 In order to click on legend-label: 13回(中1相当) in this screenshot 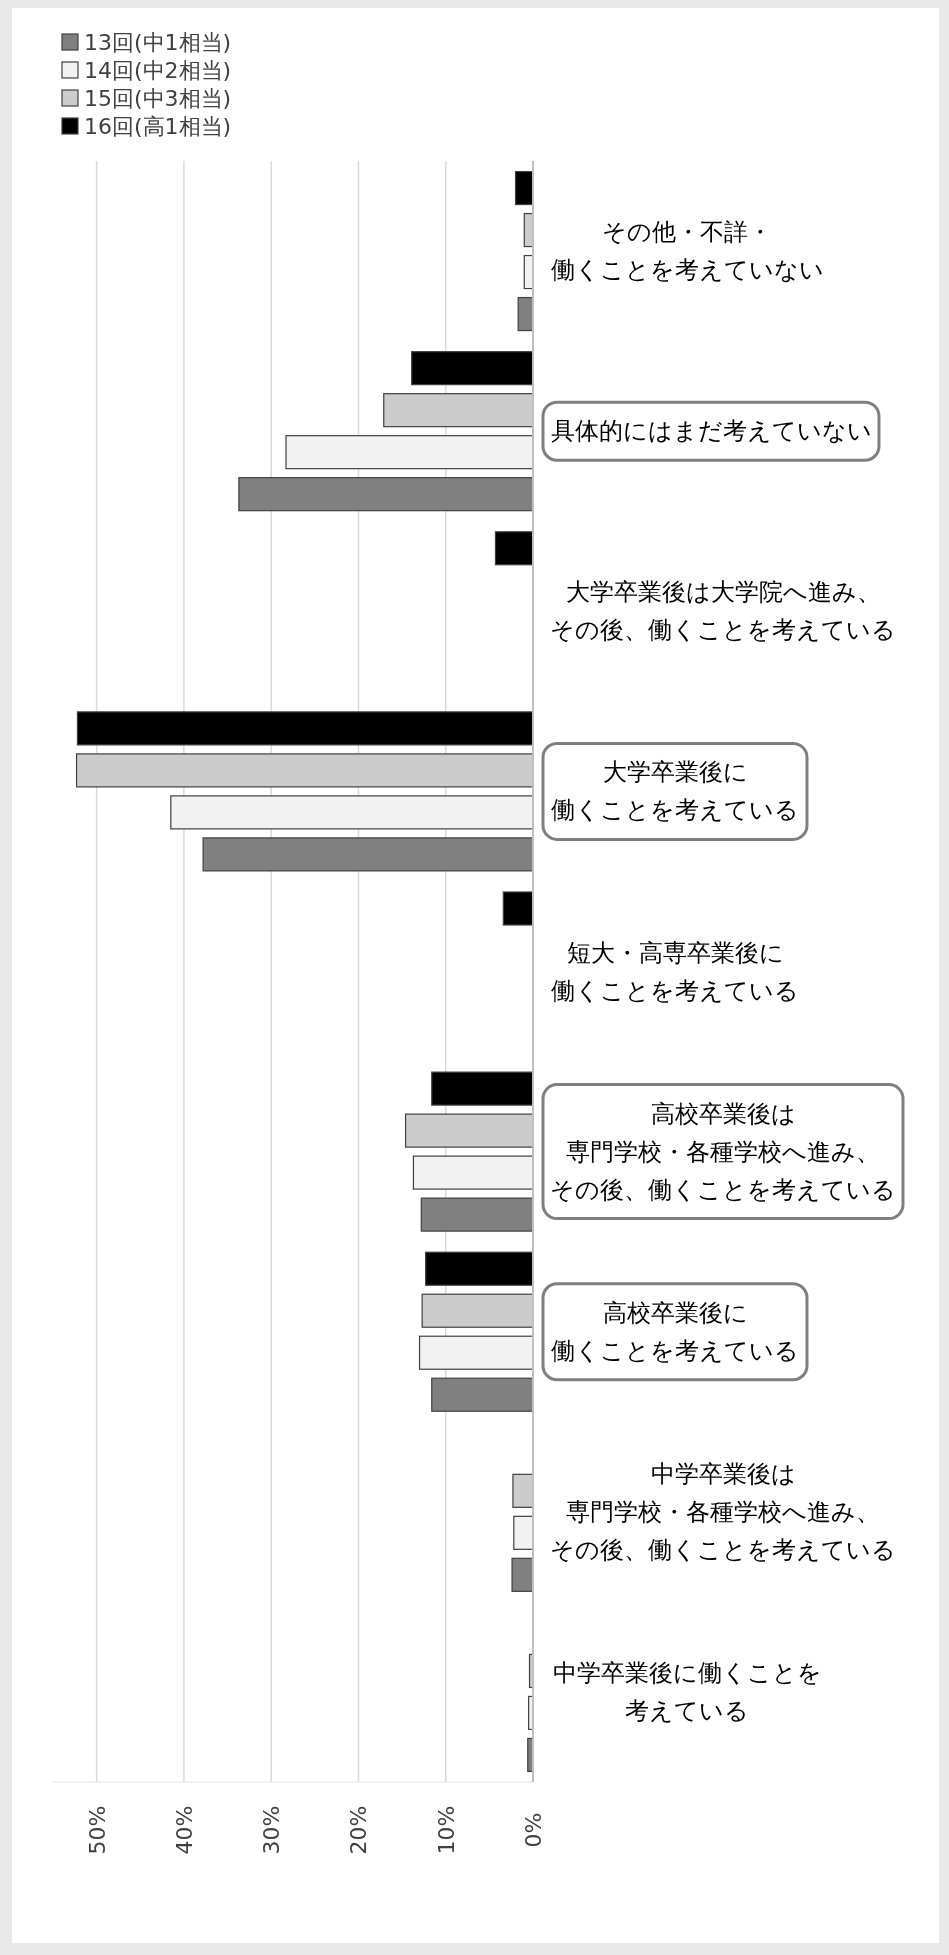, I will do `click(158, 42)`.